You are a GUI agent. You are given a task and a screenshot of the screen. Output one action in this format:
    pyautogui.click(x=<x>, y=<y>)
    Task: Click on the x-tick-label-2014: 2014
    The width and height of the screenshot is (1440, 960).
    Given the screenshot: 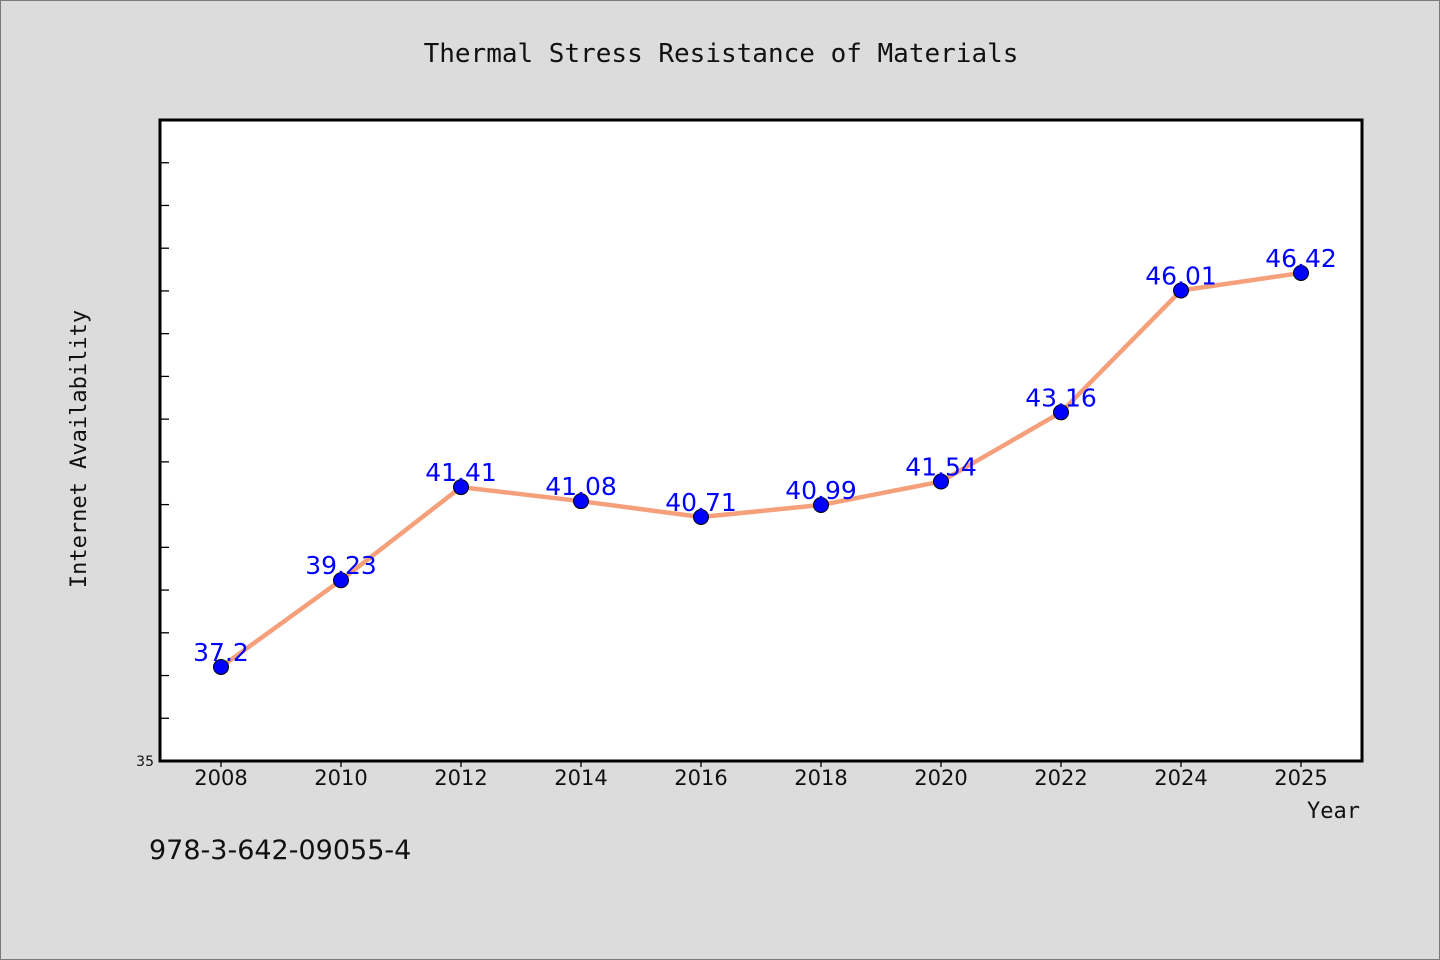 What is the action you would take?
    pyautogui.click(x=580, y=778)
    